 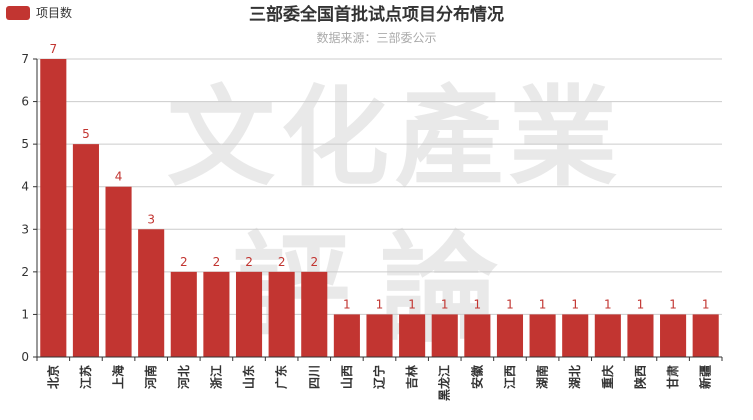 I want to click on y-tick-label: 6, so click(x=25, y=102).